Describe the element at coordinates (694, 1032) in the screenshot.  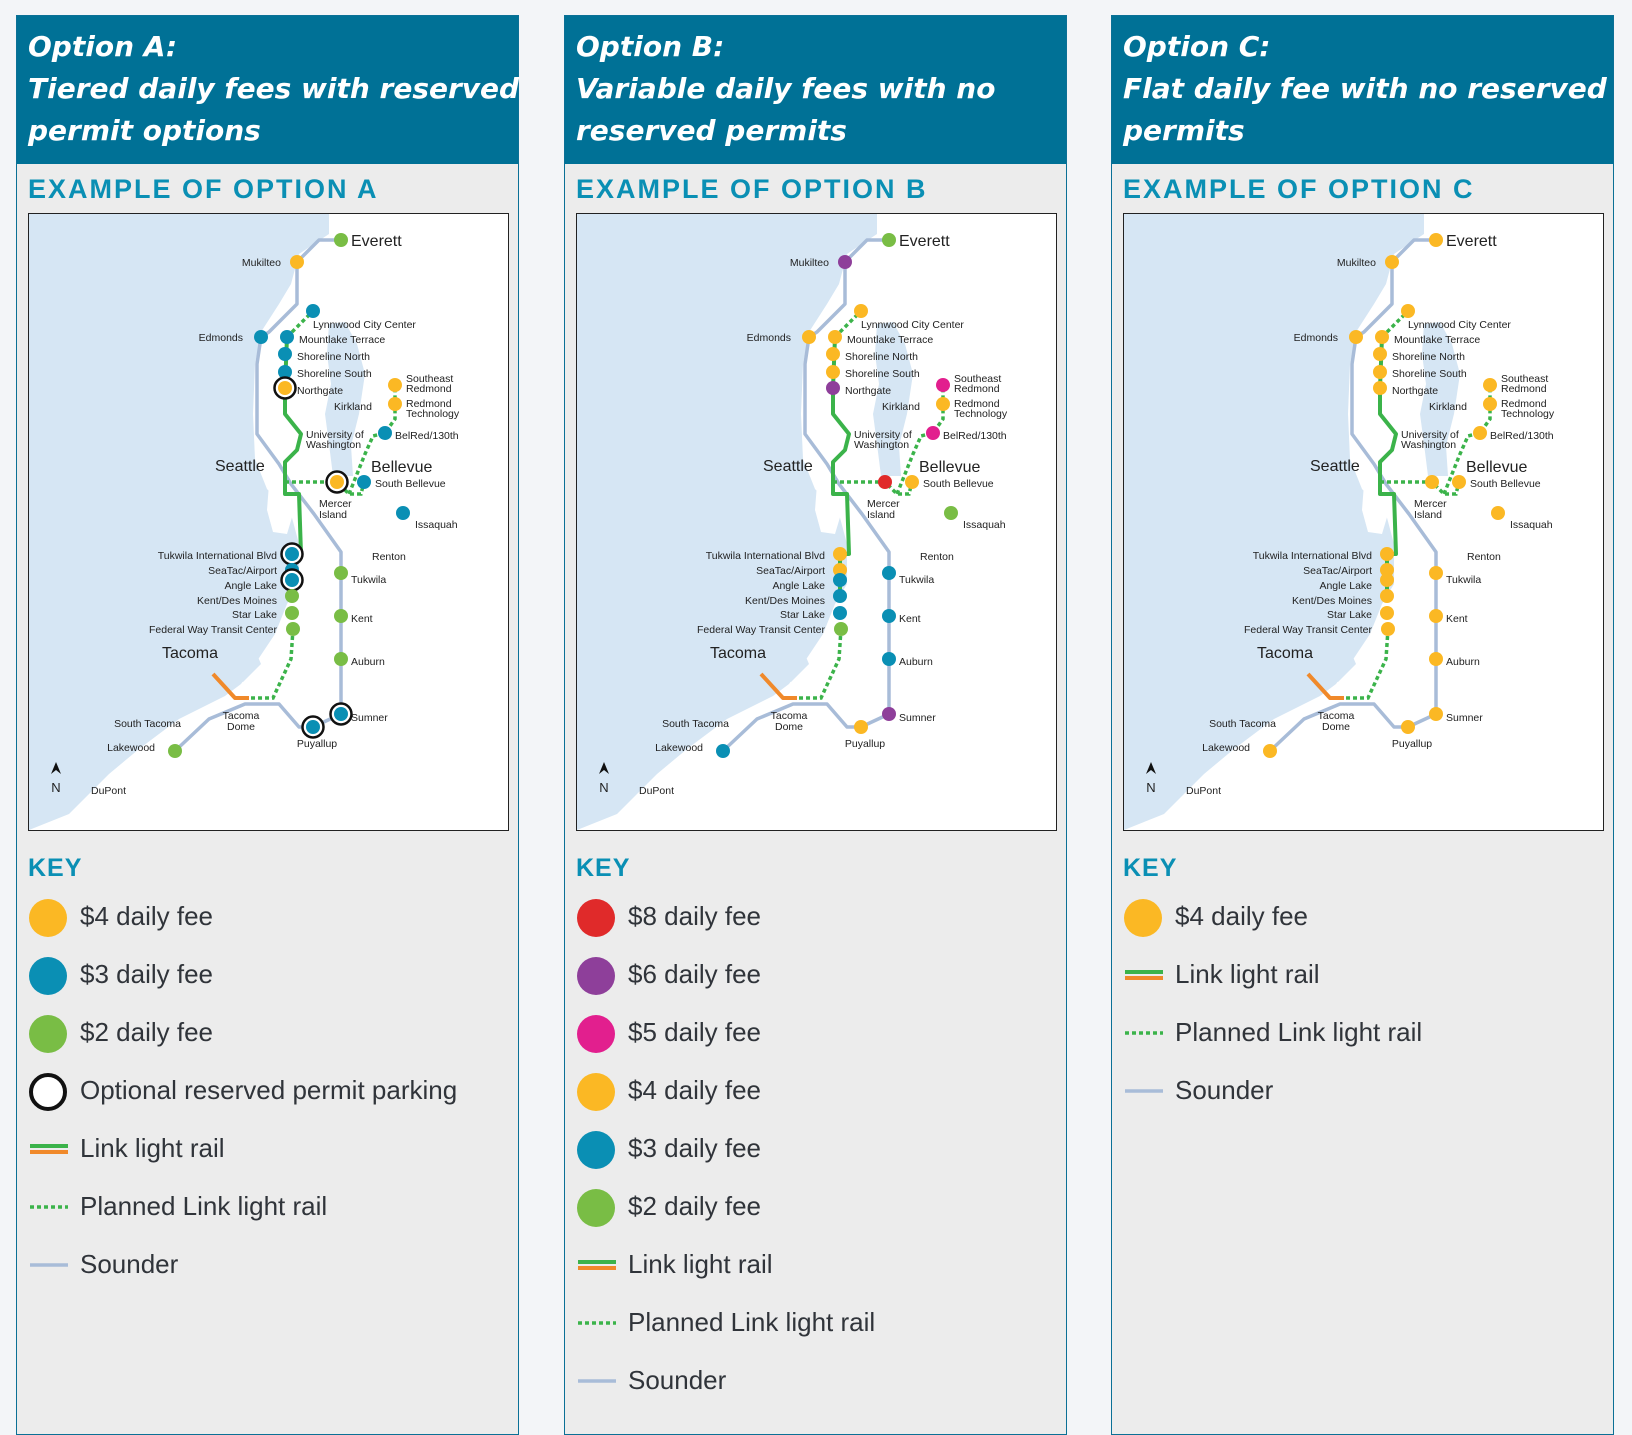
I see `key-label: $5 daily fee` at that location.